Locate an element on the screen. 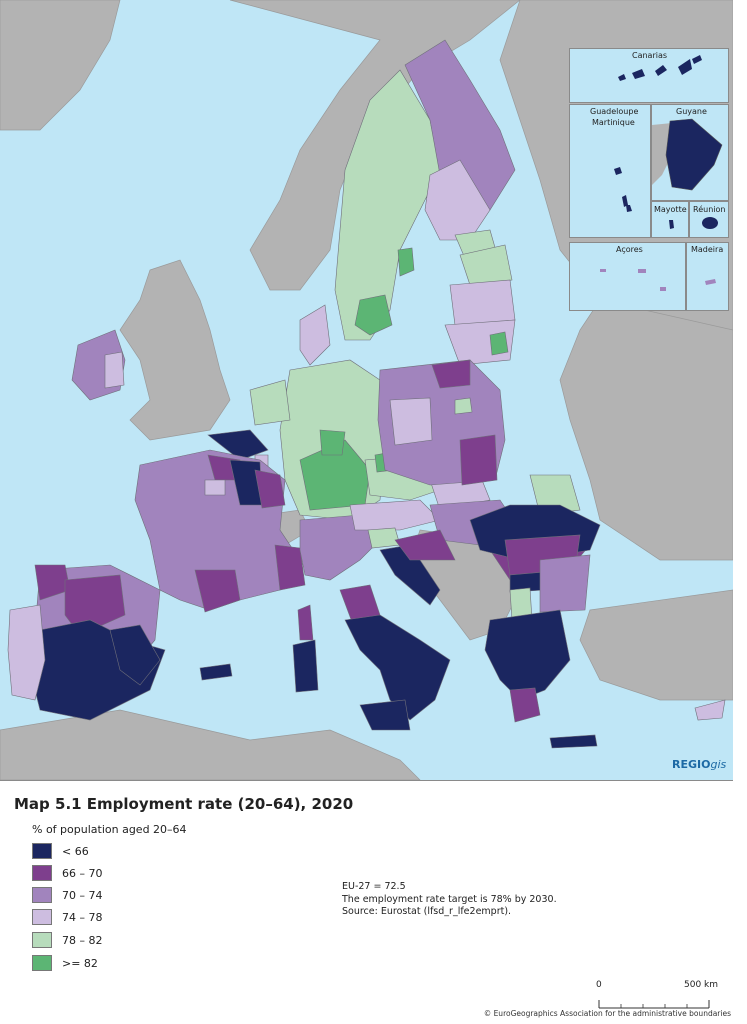  scale-end-label: 500 km is located at coordinates (701, 985).